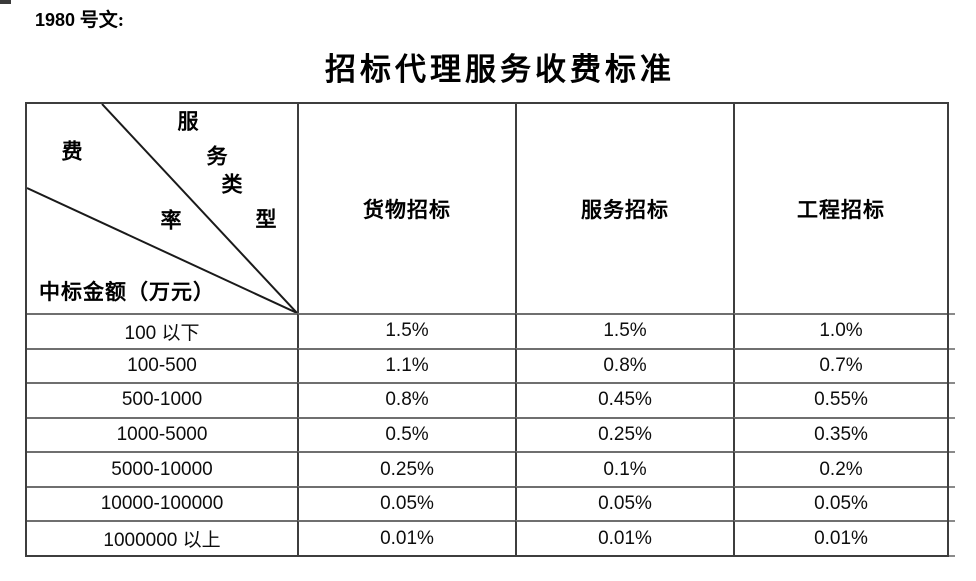  Describe the element at coordinates (840, 468) in the screenshot. I see `fee-cell: 0.2%` at that location.